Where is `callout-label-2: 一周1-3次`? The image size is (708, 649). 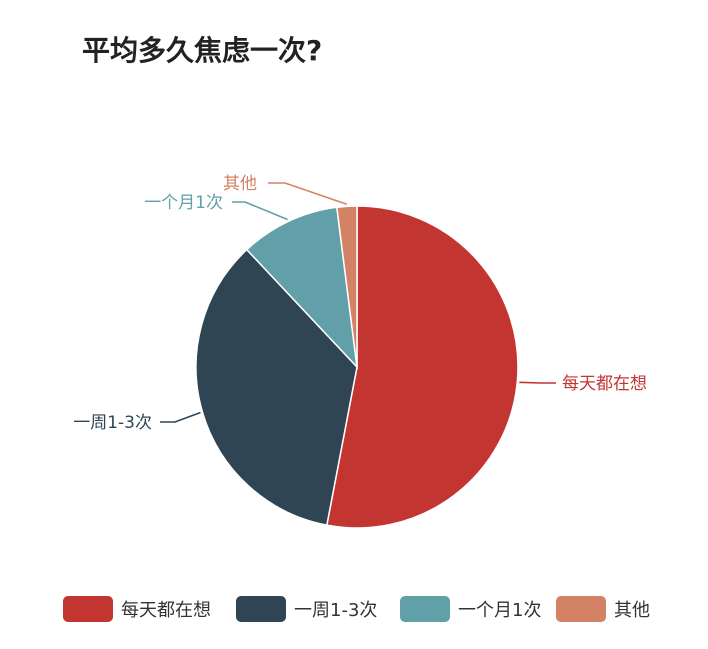 callout-label-2: 一周1-3次 is located at coordinates (112, 423).